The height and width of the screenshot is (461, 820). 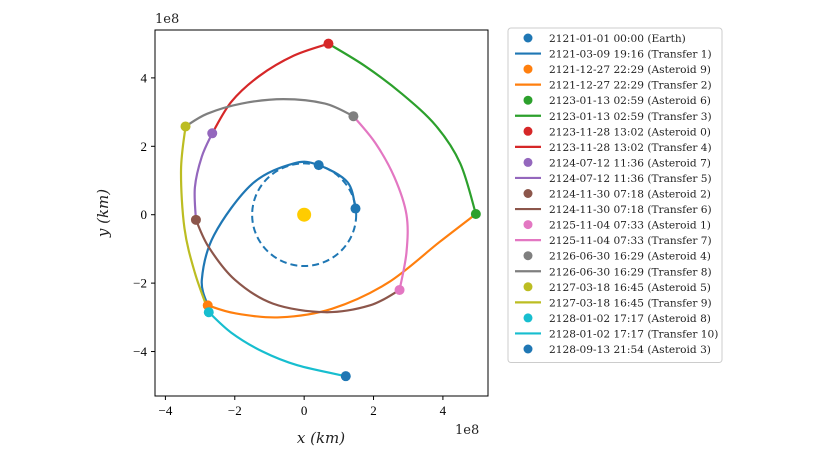 What do you see at coordinates (630, 350) in the screenshot?
I see `legend-entry-label: 2128-09-13 21:54 (Asteroid 3)` at bounding box center [630, 350].